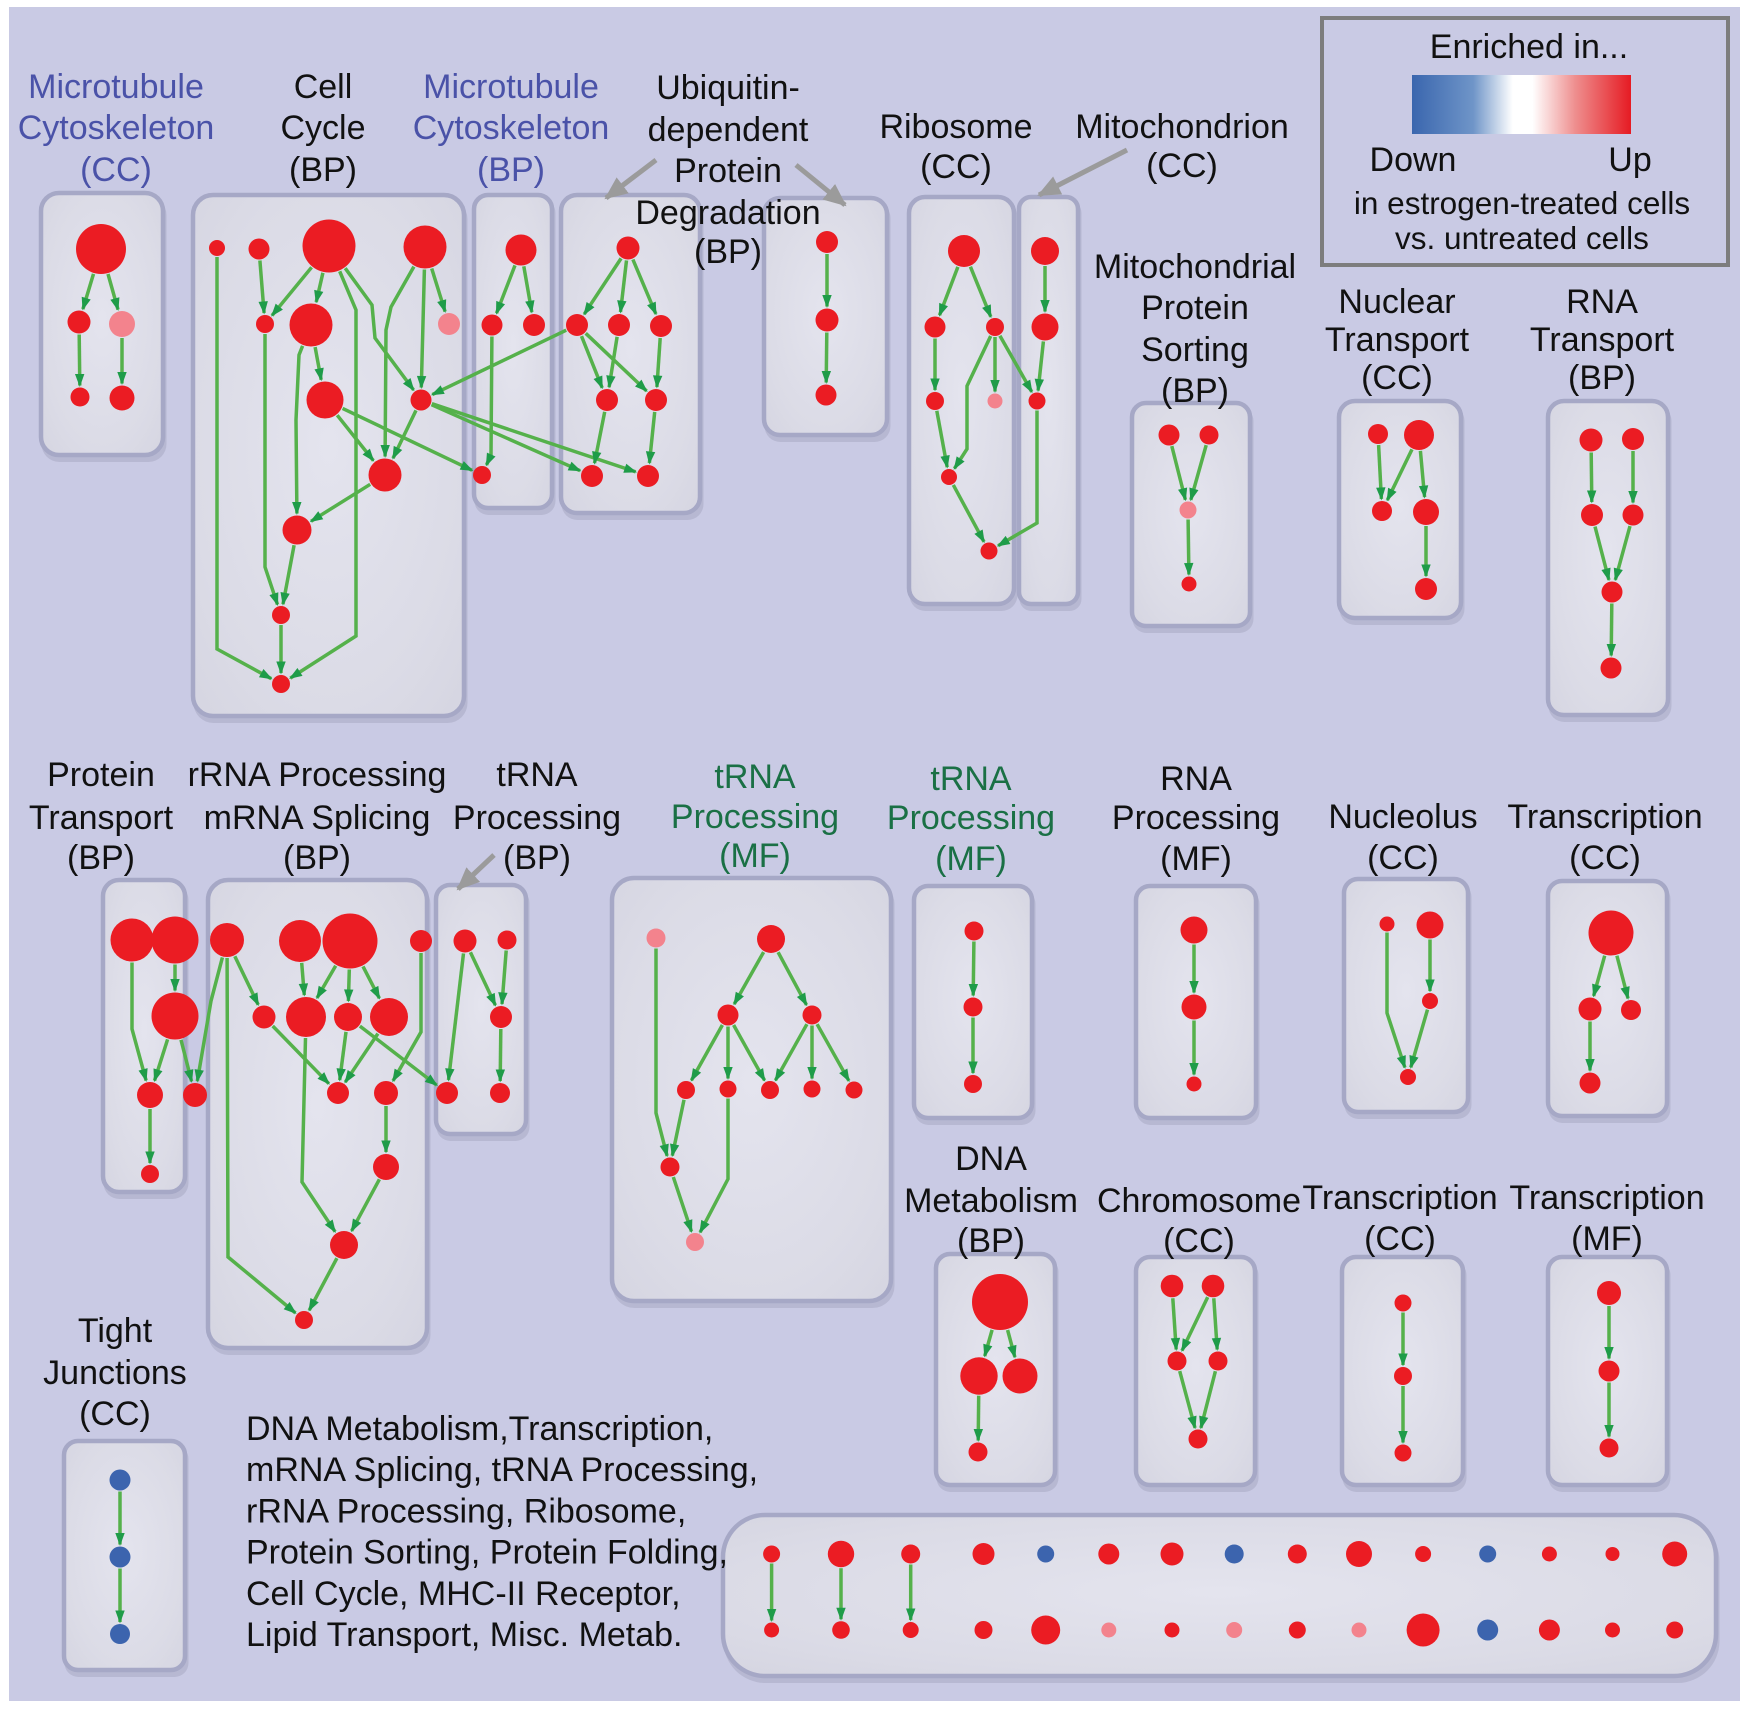  Describe the element at coordinates (1396, 302) in the screenshot. I see `svg-text: Nuclear` at that location.